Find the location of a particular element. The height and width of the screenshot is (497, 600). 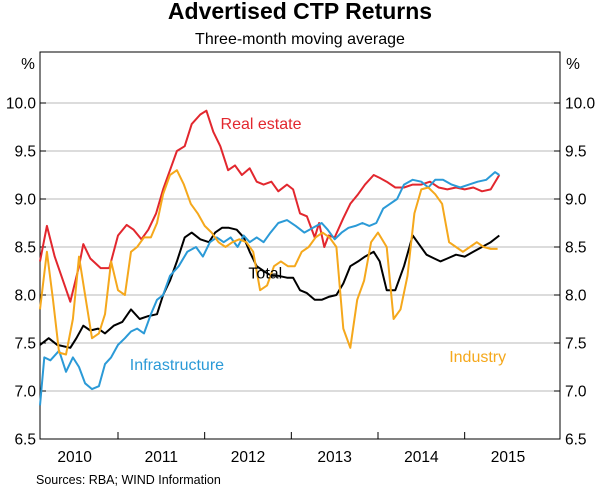

x-tick-label-2012: 2012 is located at coordinates (248, 457).